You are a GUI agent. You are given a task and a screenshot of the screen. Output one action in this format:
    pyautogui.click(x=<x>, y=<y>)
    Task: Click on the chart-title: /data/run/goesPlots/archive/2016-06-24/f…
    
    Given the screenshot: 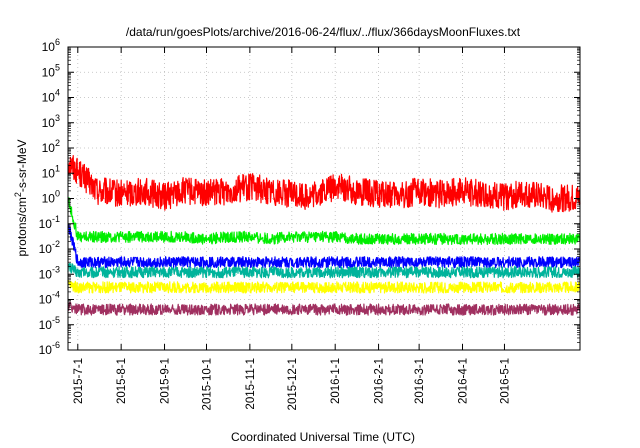 What is the action you would take?
    pyautogui.click(x=323, y=32)
    